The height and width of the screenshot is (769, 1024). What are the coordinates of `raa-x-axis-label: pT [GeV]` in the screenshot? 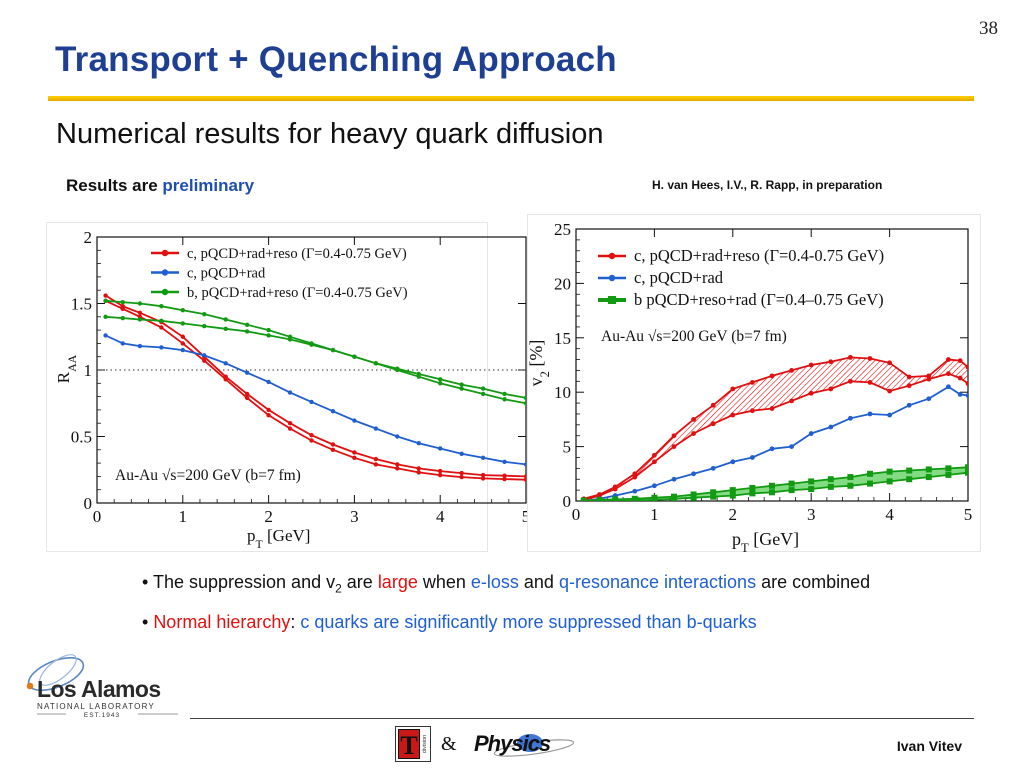 It's located at (278, 538).